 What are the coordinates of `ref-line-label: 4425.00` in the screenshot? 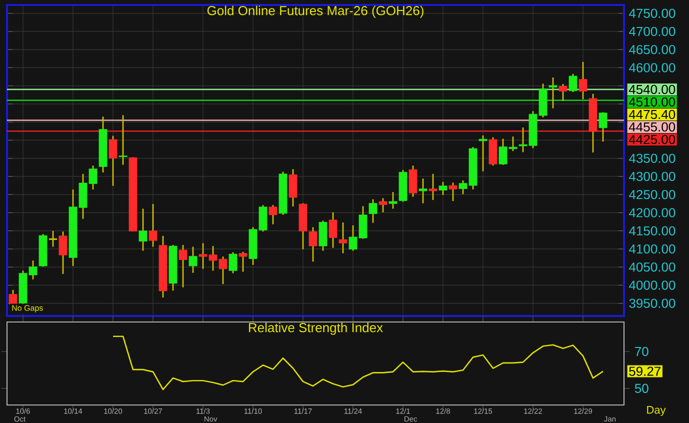 It's located at (652, 139).